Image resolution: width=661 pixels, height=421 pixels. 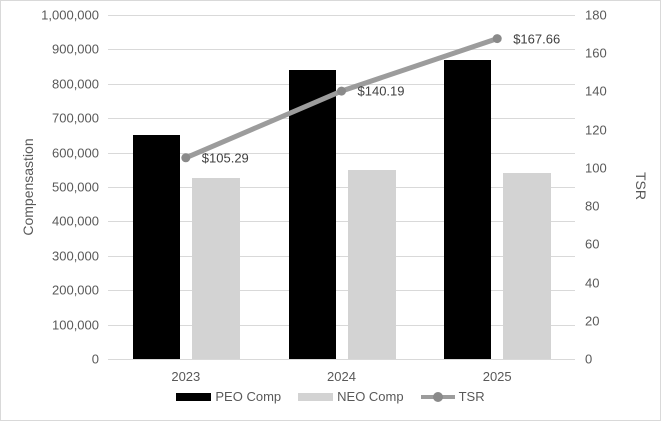 I want to click on right-axis-tick-label: 120, so click(x=596, y=130).